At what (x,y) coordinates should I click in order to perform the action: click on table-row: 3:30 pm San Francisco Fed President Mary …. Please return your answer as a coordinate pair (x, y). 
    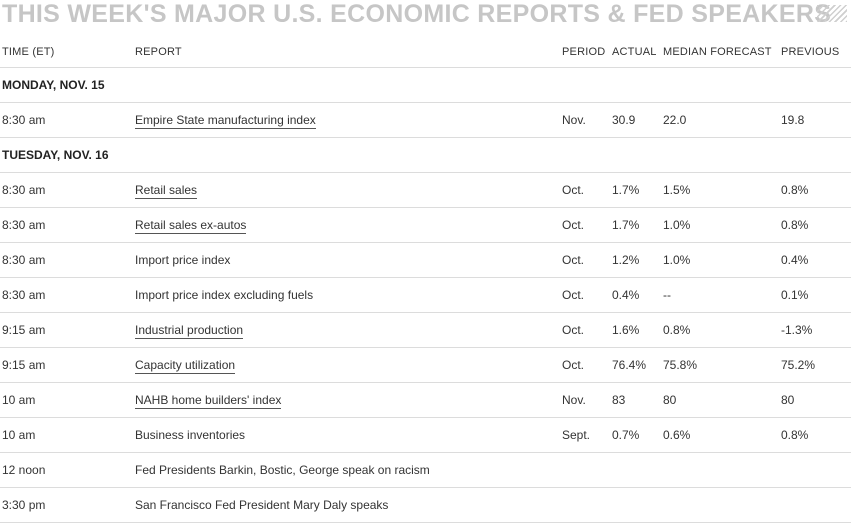
    Looking at the image, I should click on (425, 505).